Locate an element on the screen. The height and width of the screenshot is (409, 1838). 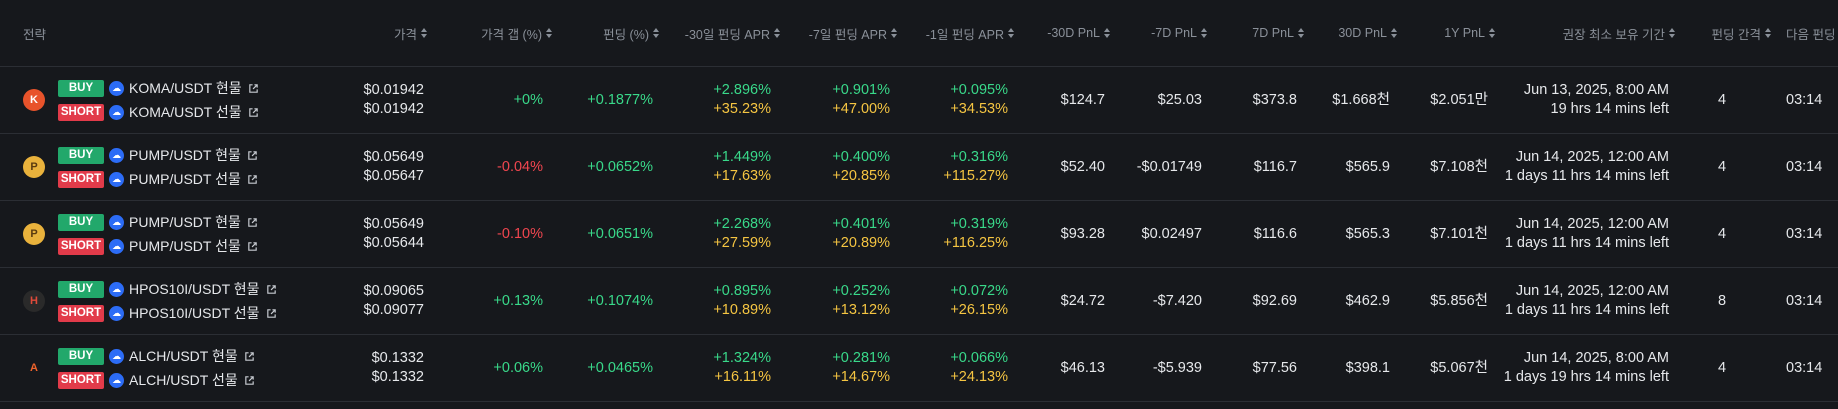
apr-7d-annual: +20.89% is located at coordinates (861, 243).